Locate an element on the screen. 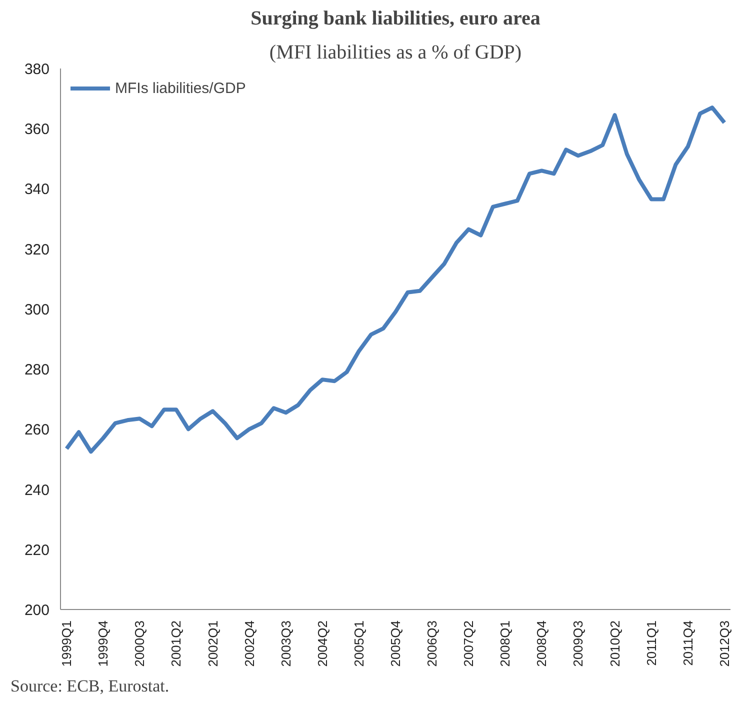  x-tick-label: 2002Q4 is located at coordinates (249, 643).